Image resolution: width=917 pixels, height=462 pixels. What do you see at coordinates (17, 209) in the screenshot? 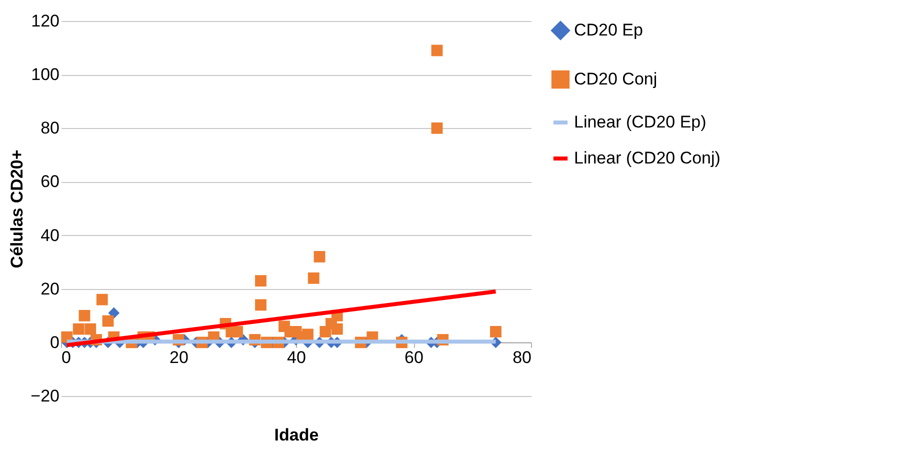
I see `y-axis-title: Células CD20+` at bounding box center [17, 209].